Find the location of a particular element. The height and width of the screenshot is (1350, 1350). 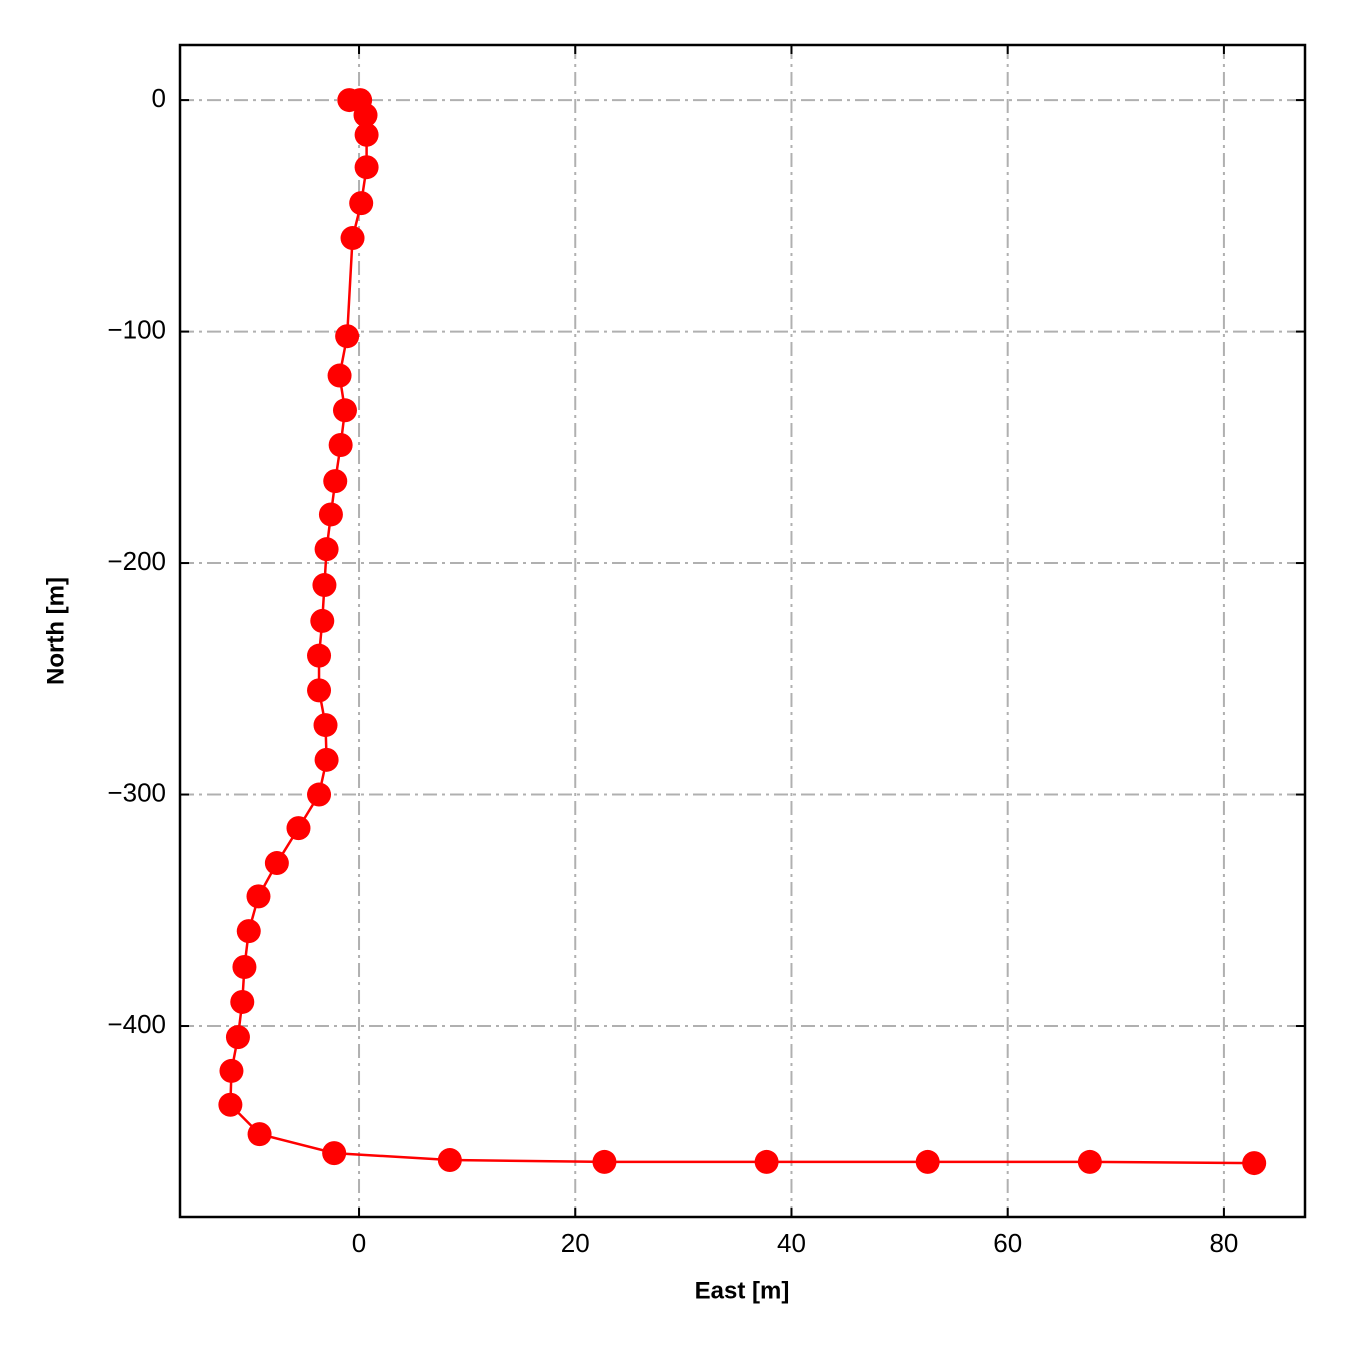

y-tick-label: −300 is located at coordinates (136, 792).